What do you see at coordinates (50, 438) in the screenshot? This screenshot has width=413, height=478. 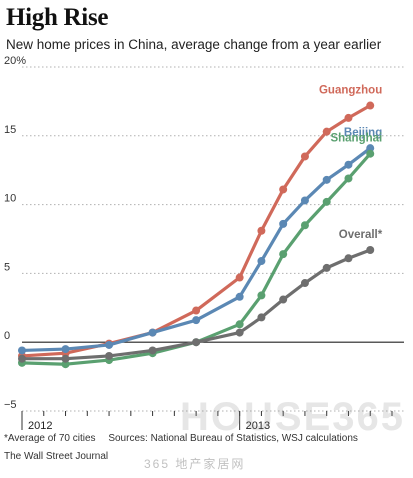 I see `footnote-note: *Average of 70 cities` at bounding box center [50, 438].